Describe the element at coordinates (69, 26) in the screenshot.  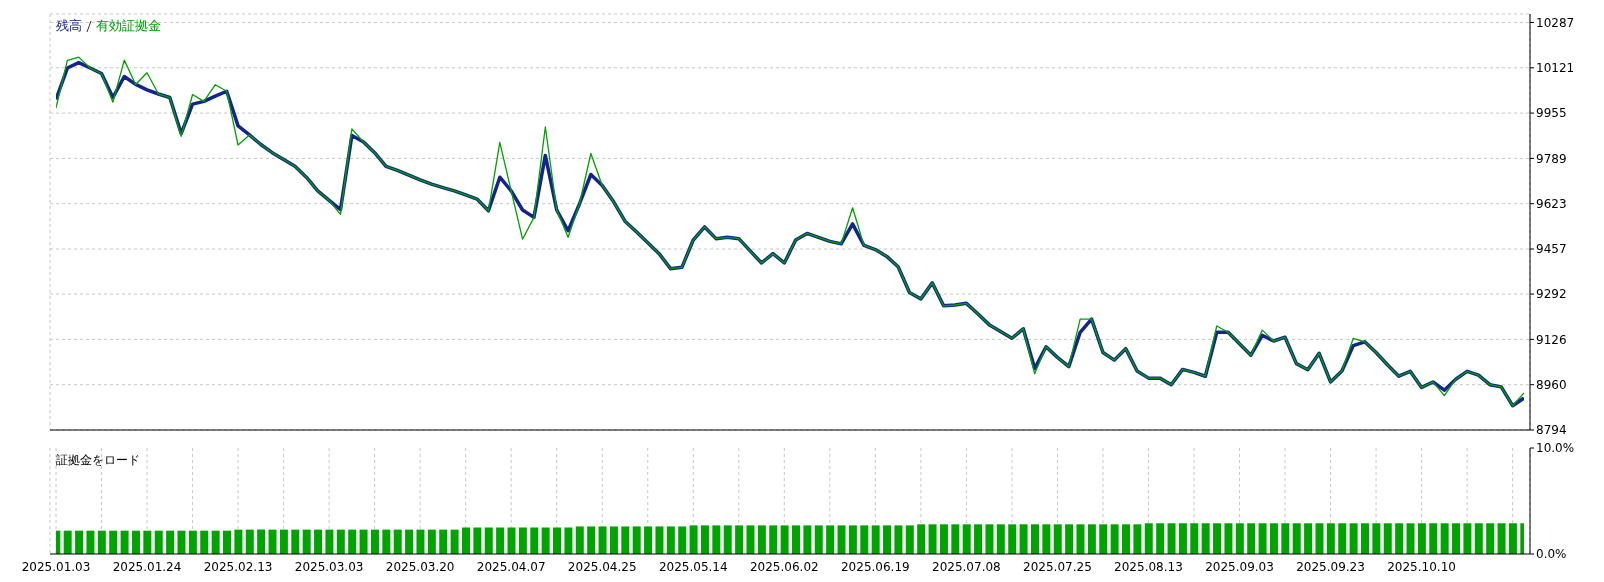
I see `text: 残高` at that location.